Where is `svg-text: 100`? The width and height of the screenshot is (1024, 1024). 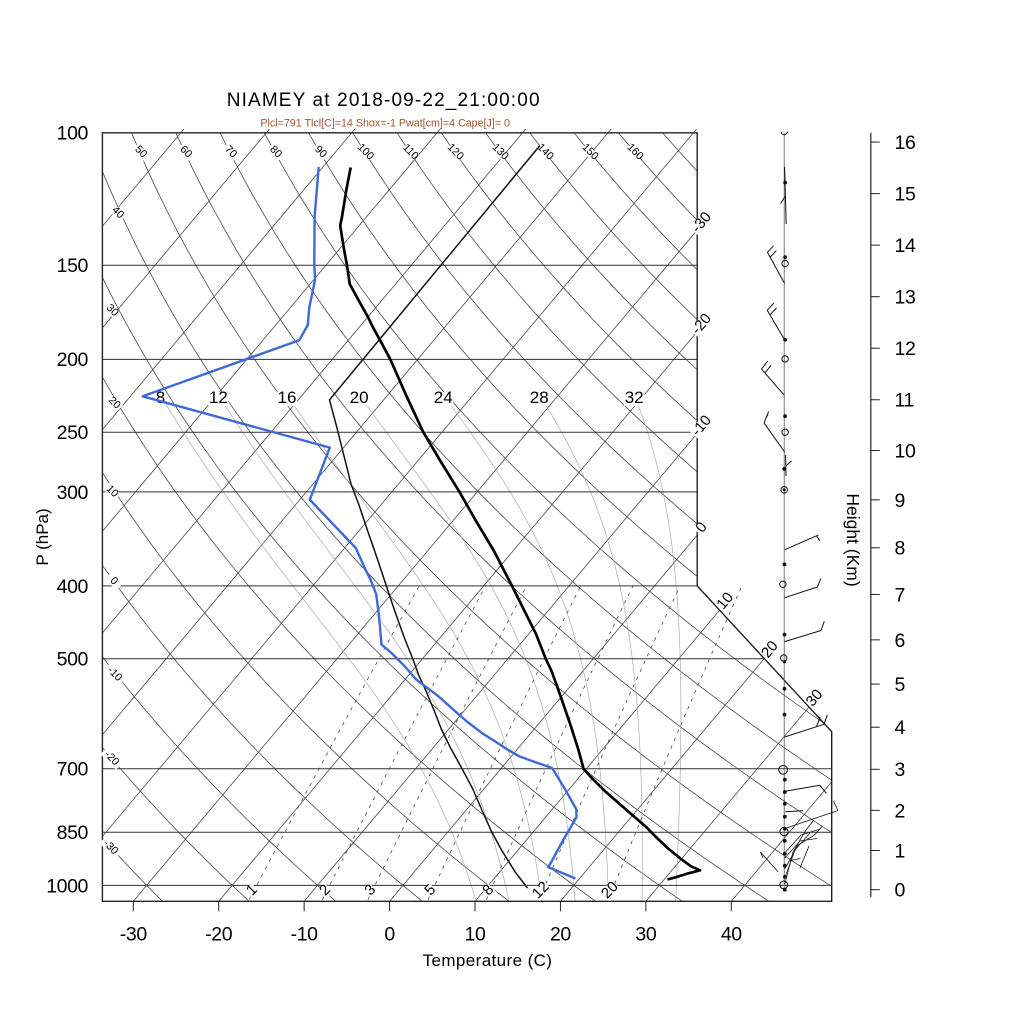
svg-text: 100 is located at coordinates (73, 134).